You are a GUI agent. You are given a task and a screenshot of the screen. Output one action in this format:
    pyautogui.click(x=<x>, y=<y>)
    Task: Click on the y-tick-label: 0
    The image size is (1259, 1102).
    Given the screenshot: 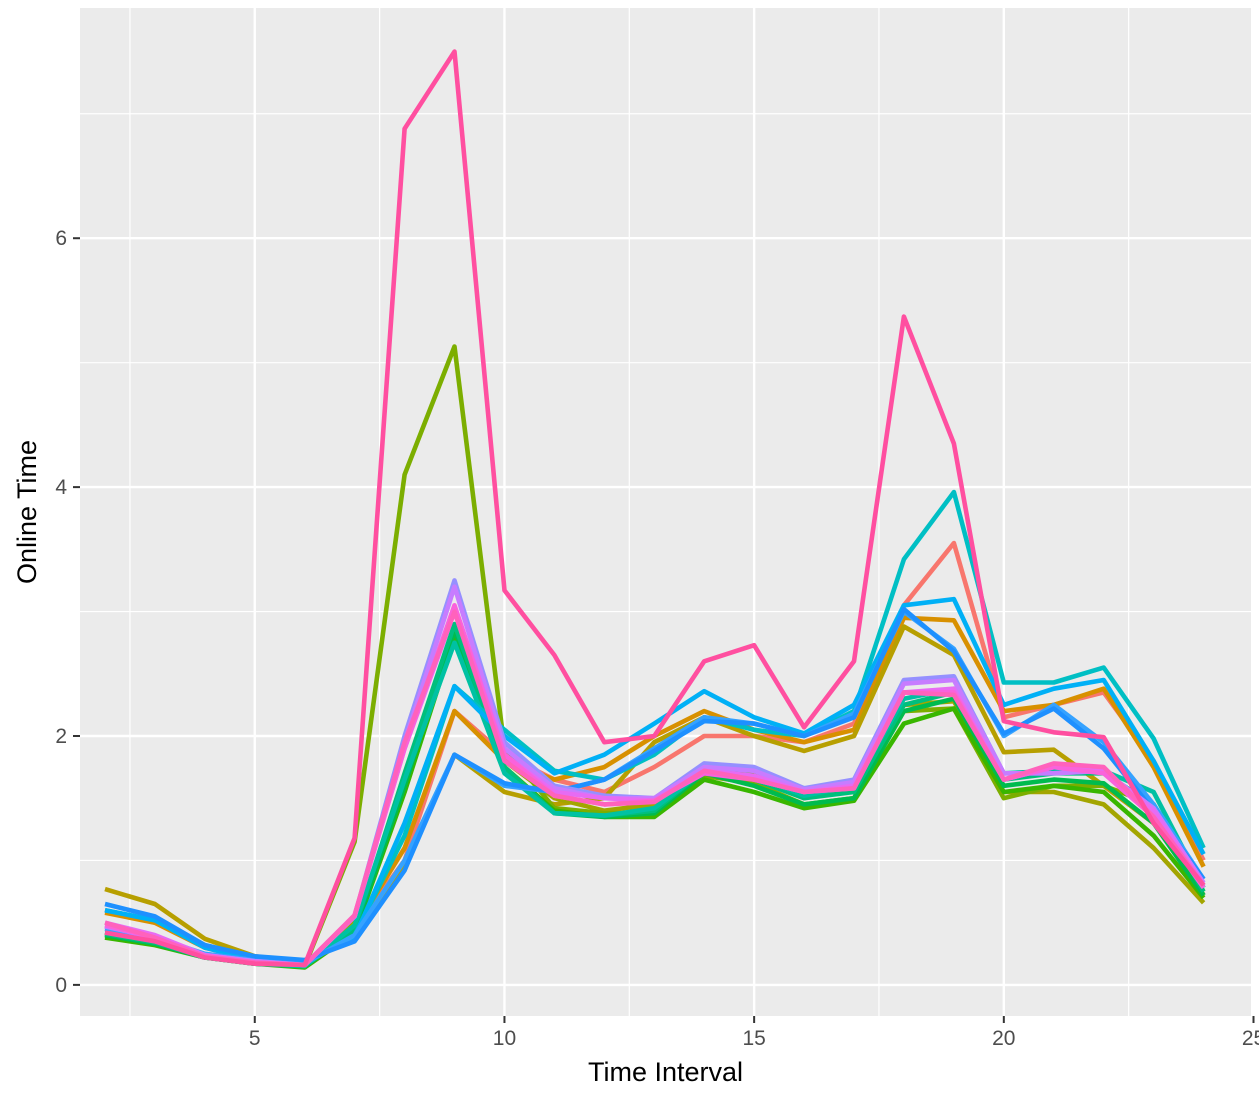 What is the action you would take?
    pyautogui.click(x=61, y=985)
    